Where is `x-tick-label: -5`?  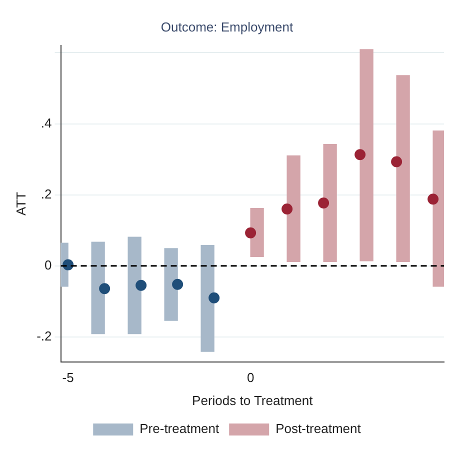 x-tick-label: -5 is located at coordinates (68, 378).